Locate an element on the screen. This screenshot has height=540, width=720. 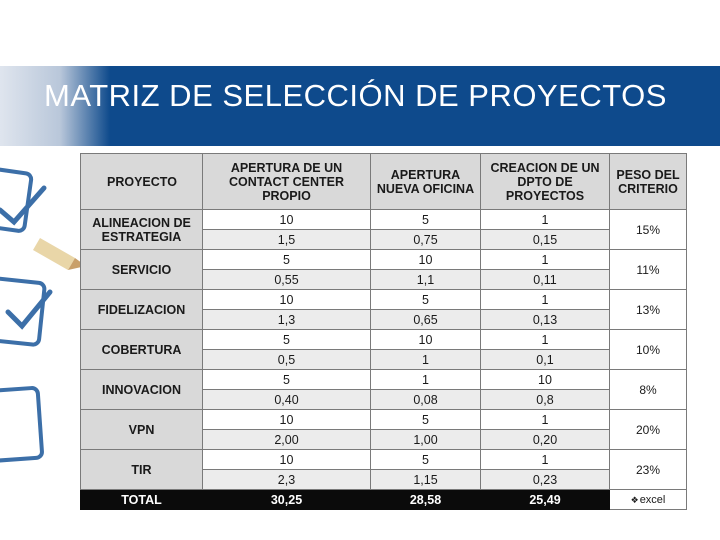
criterion-score-row: COBERTURA 5 10 1 10% is located at coordinates (383, 349).